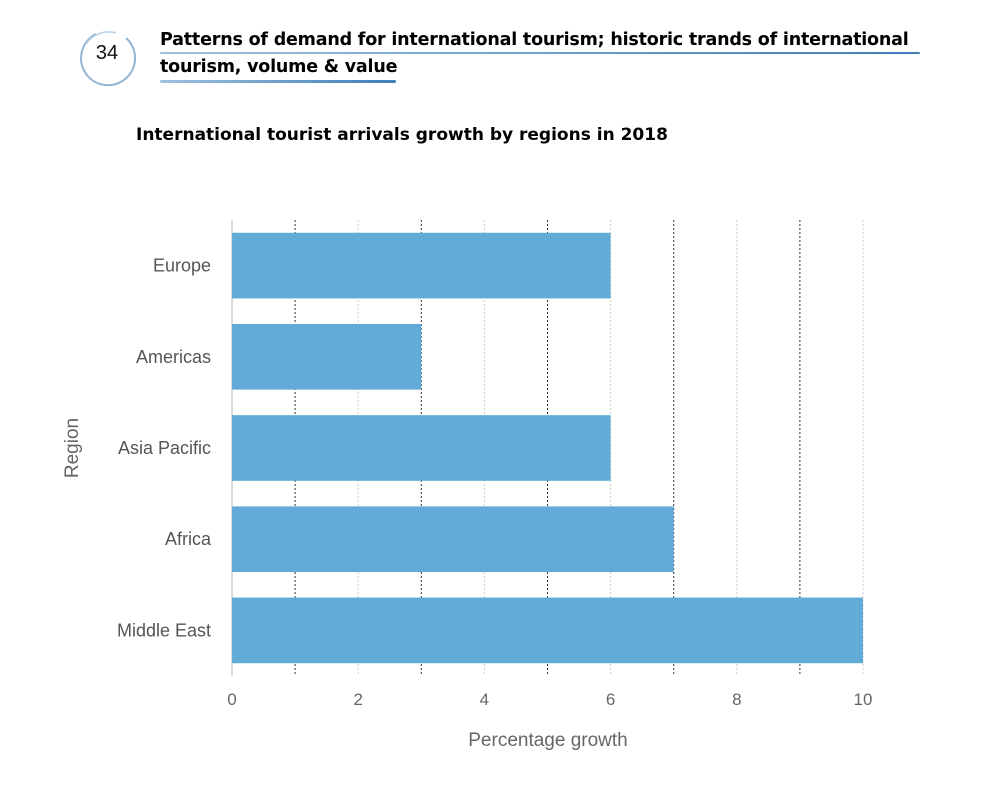 This screenshot has height=800, width=984. I want to click on y-tick-label: Americas, so click(173, 357).